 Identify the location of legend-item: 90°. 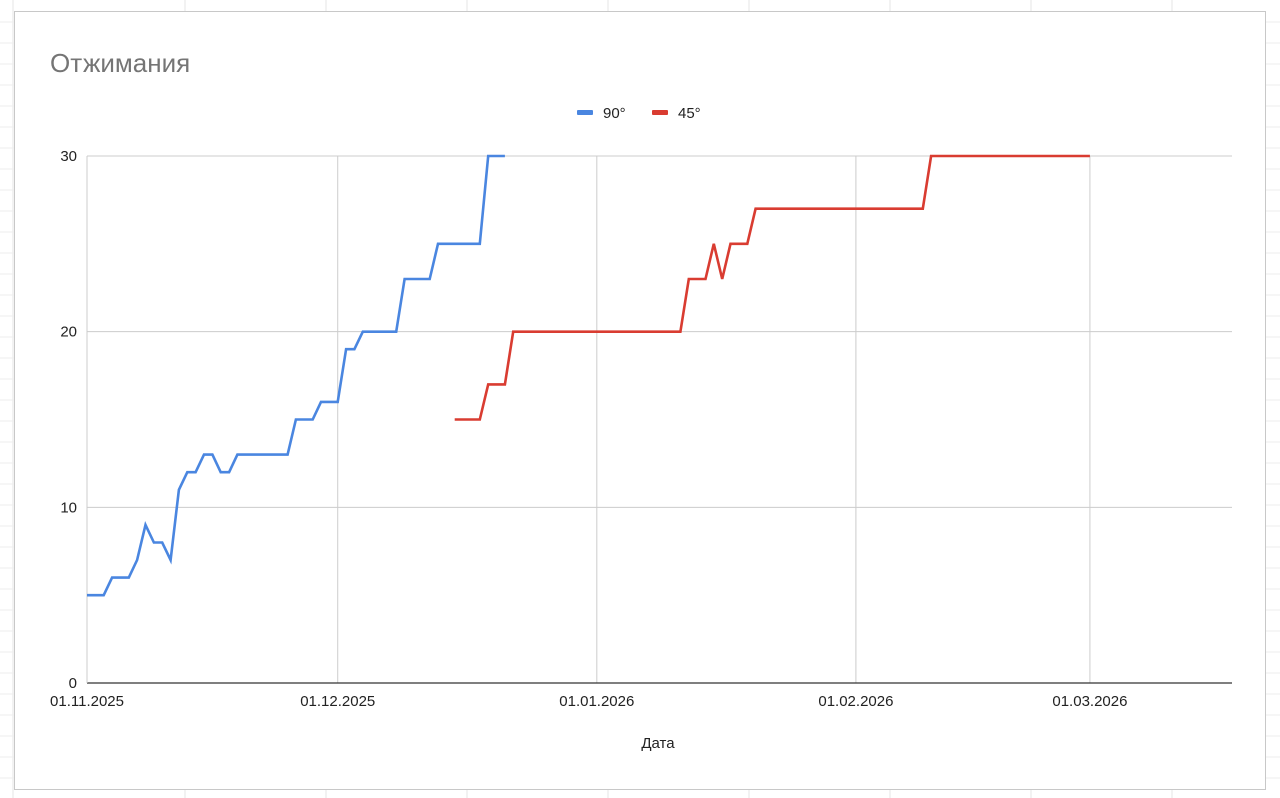
(601, 113).